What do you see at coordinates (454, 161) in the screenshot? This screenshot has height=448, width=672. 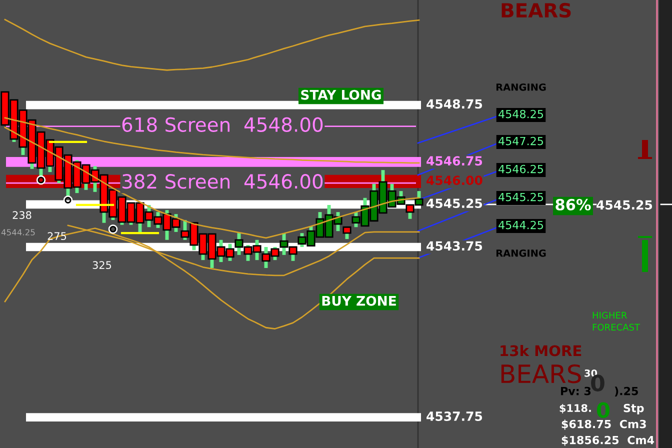 I see `band-label: 4546.75` at bounding box center [454, 161].